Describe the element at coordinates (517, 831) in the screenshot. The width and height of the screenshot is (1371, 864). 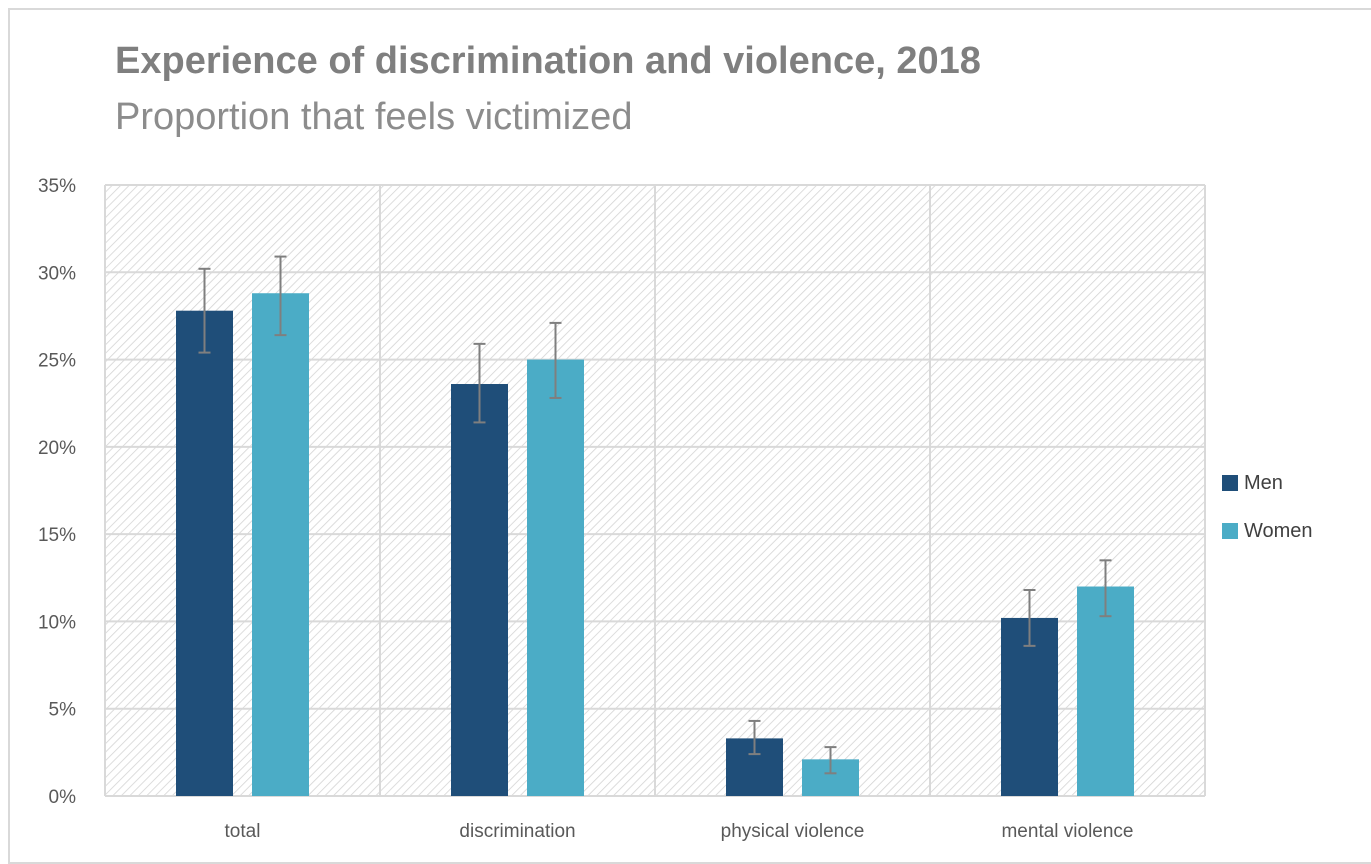
I see `x-tick-label: discrimination` at that location.